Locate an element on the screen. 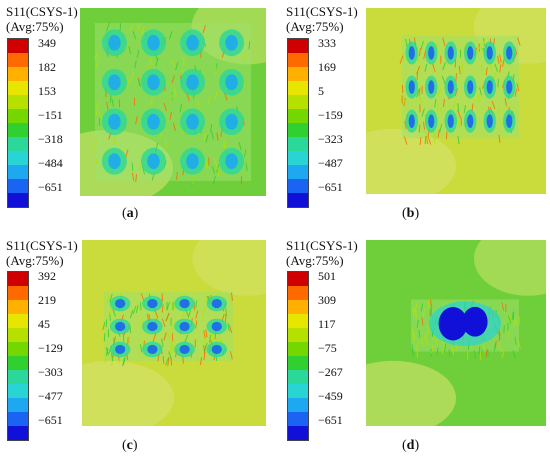  panel-caption: (c) is located at coordinates (130, 445).